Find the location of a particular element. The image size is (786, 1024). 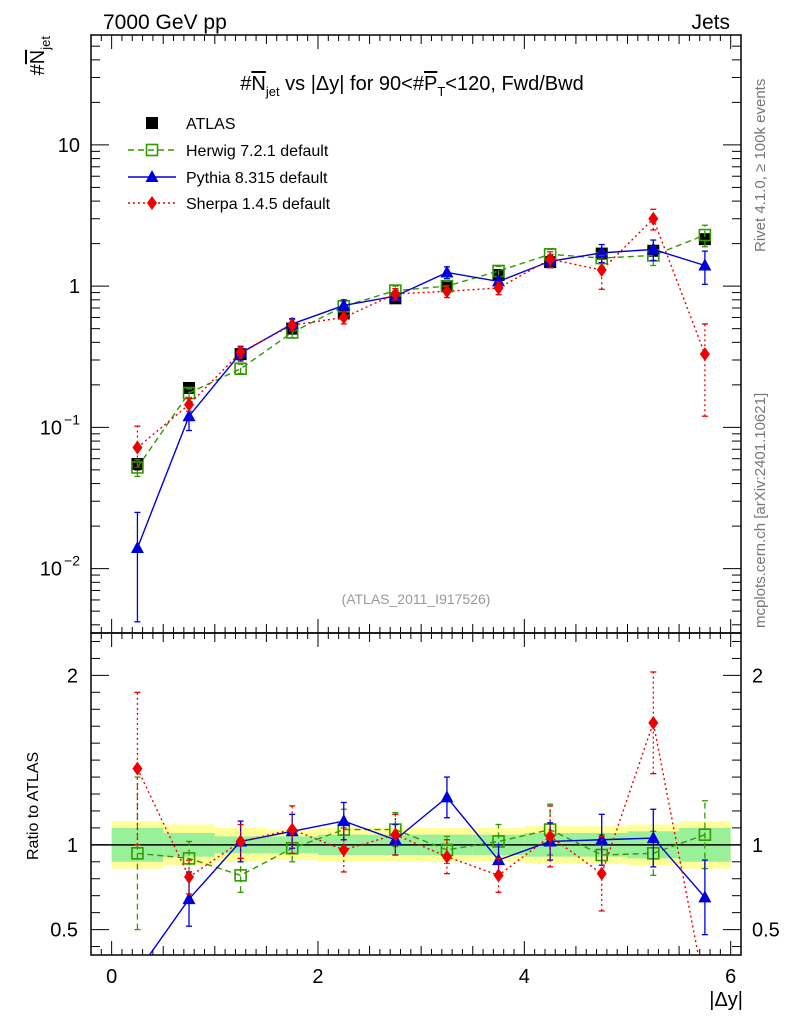

ratio-y-tick-label: 1 is located at coordinates (72, 846).